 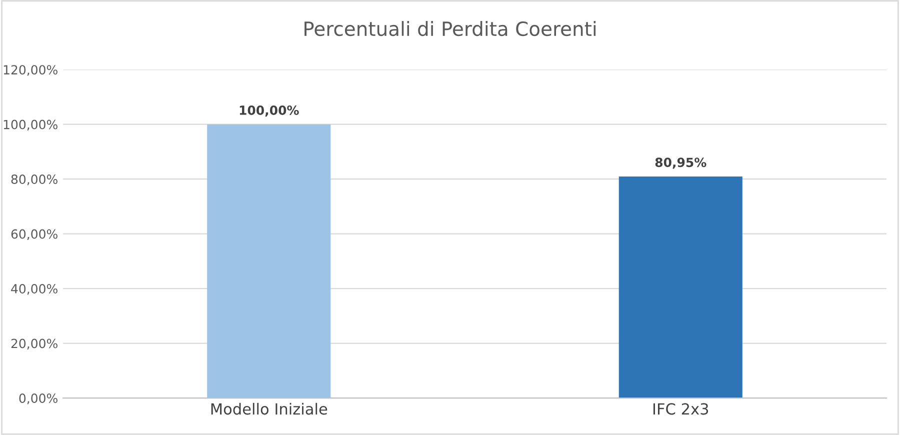 What do you see at coordinates (38, 398) in the screenshot?
I see `y-tick-label: 0,00%` at bounding box center [38, 398].